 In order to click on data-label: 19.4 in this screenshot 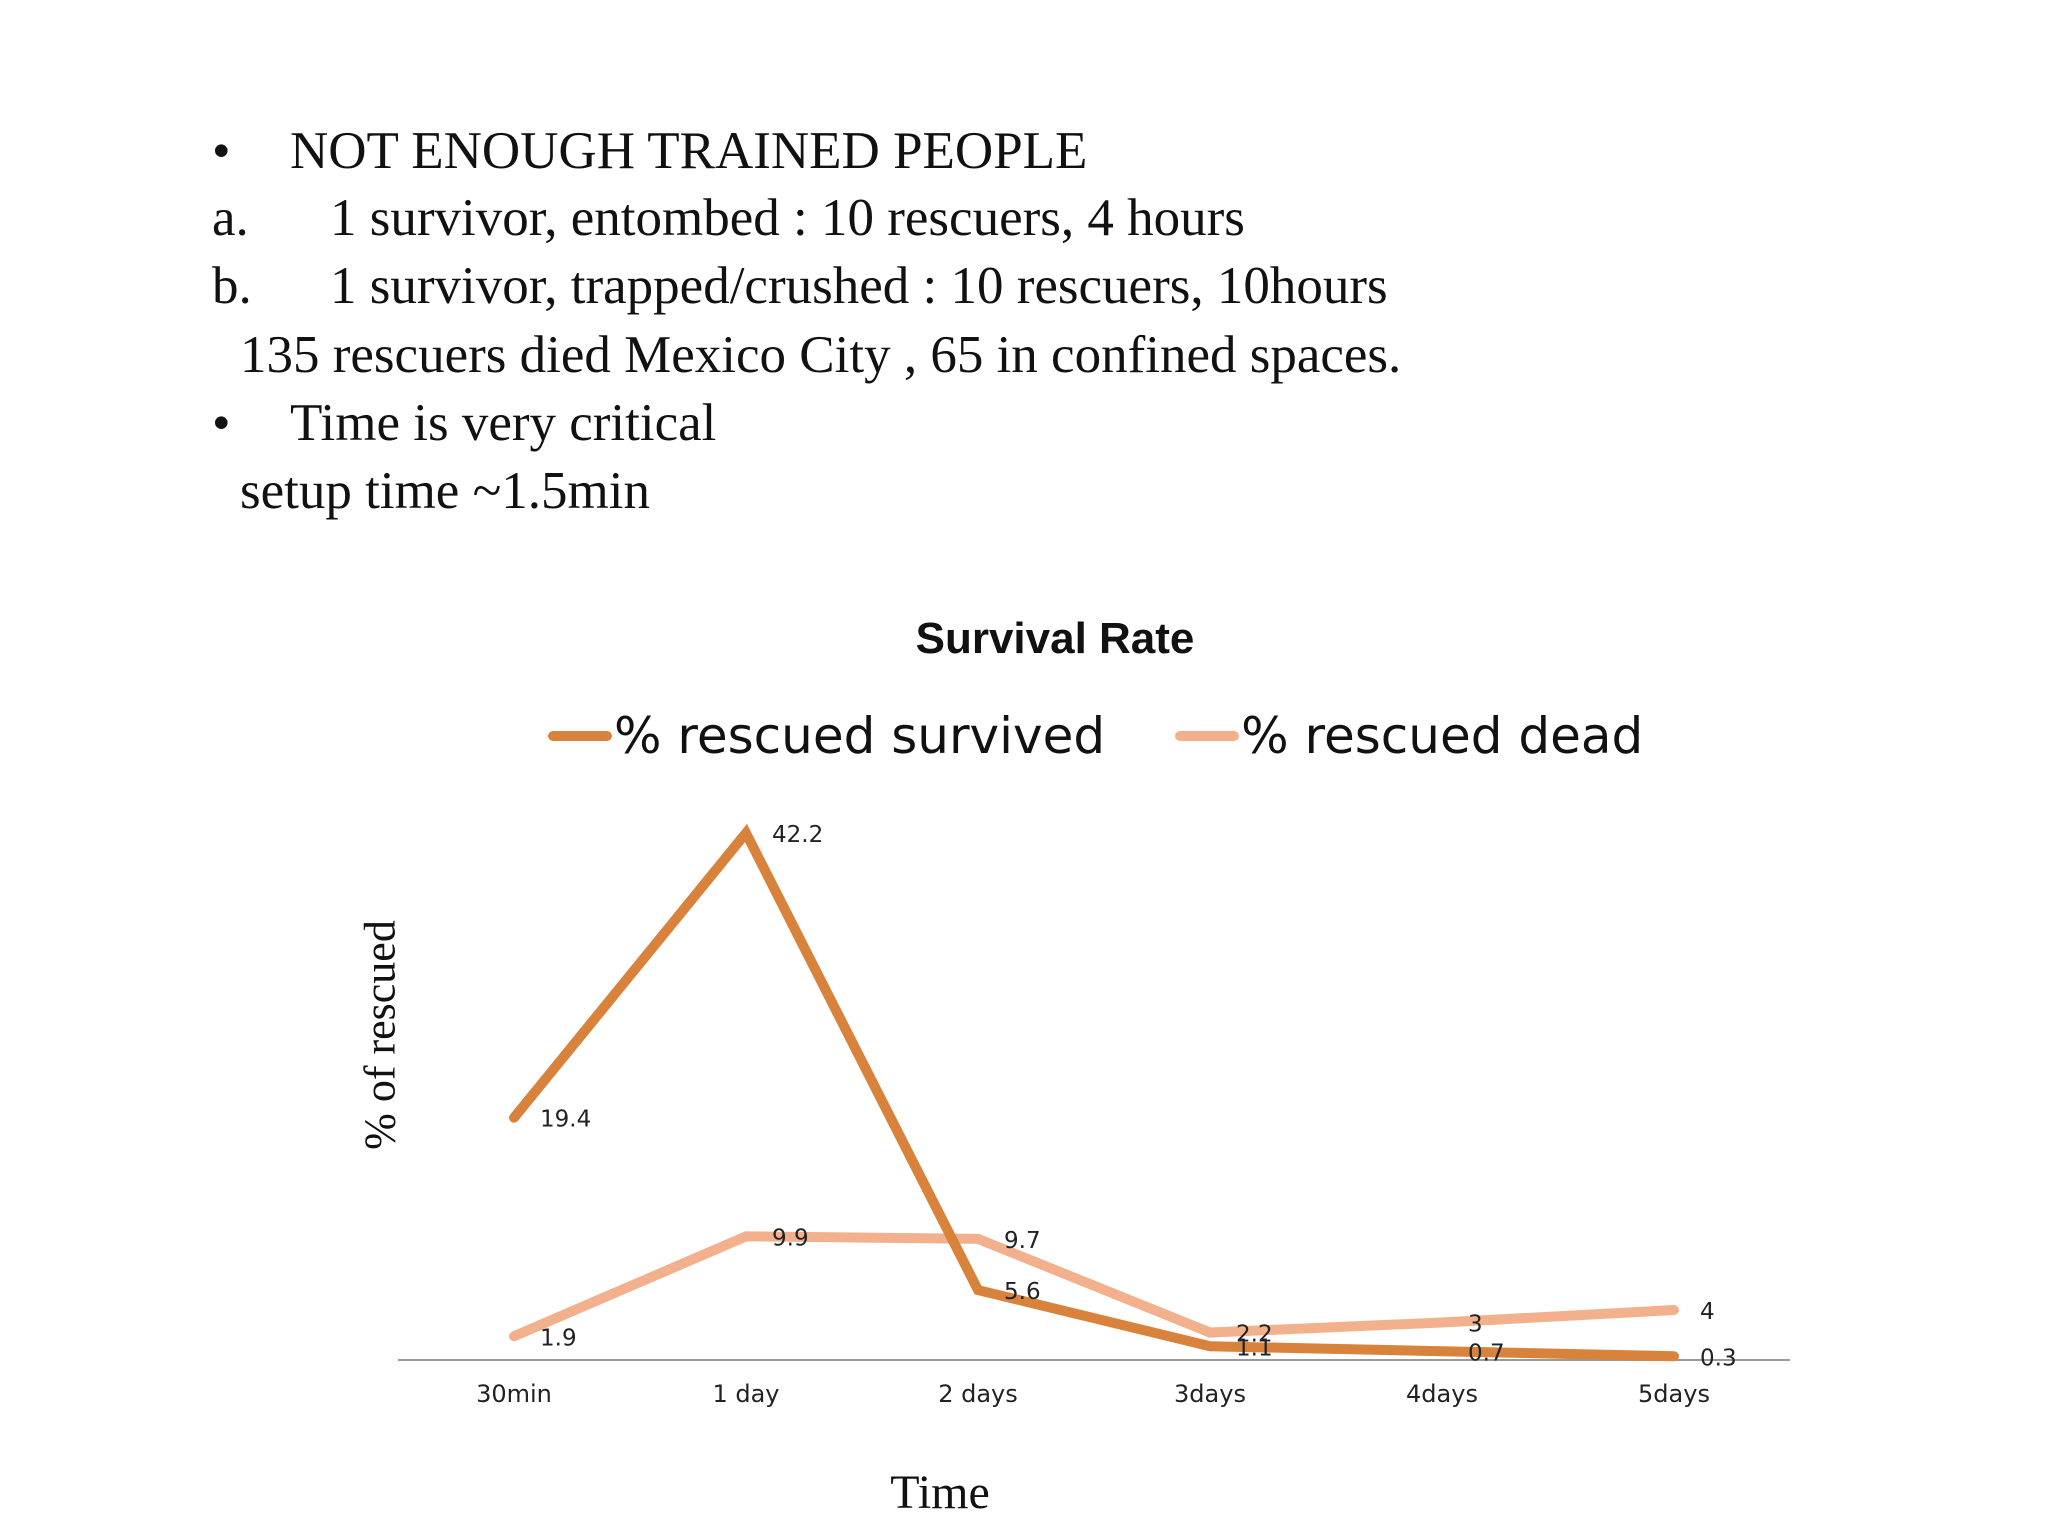, I will do `click(565, 1120)`.